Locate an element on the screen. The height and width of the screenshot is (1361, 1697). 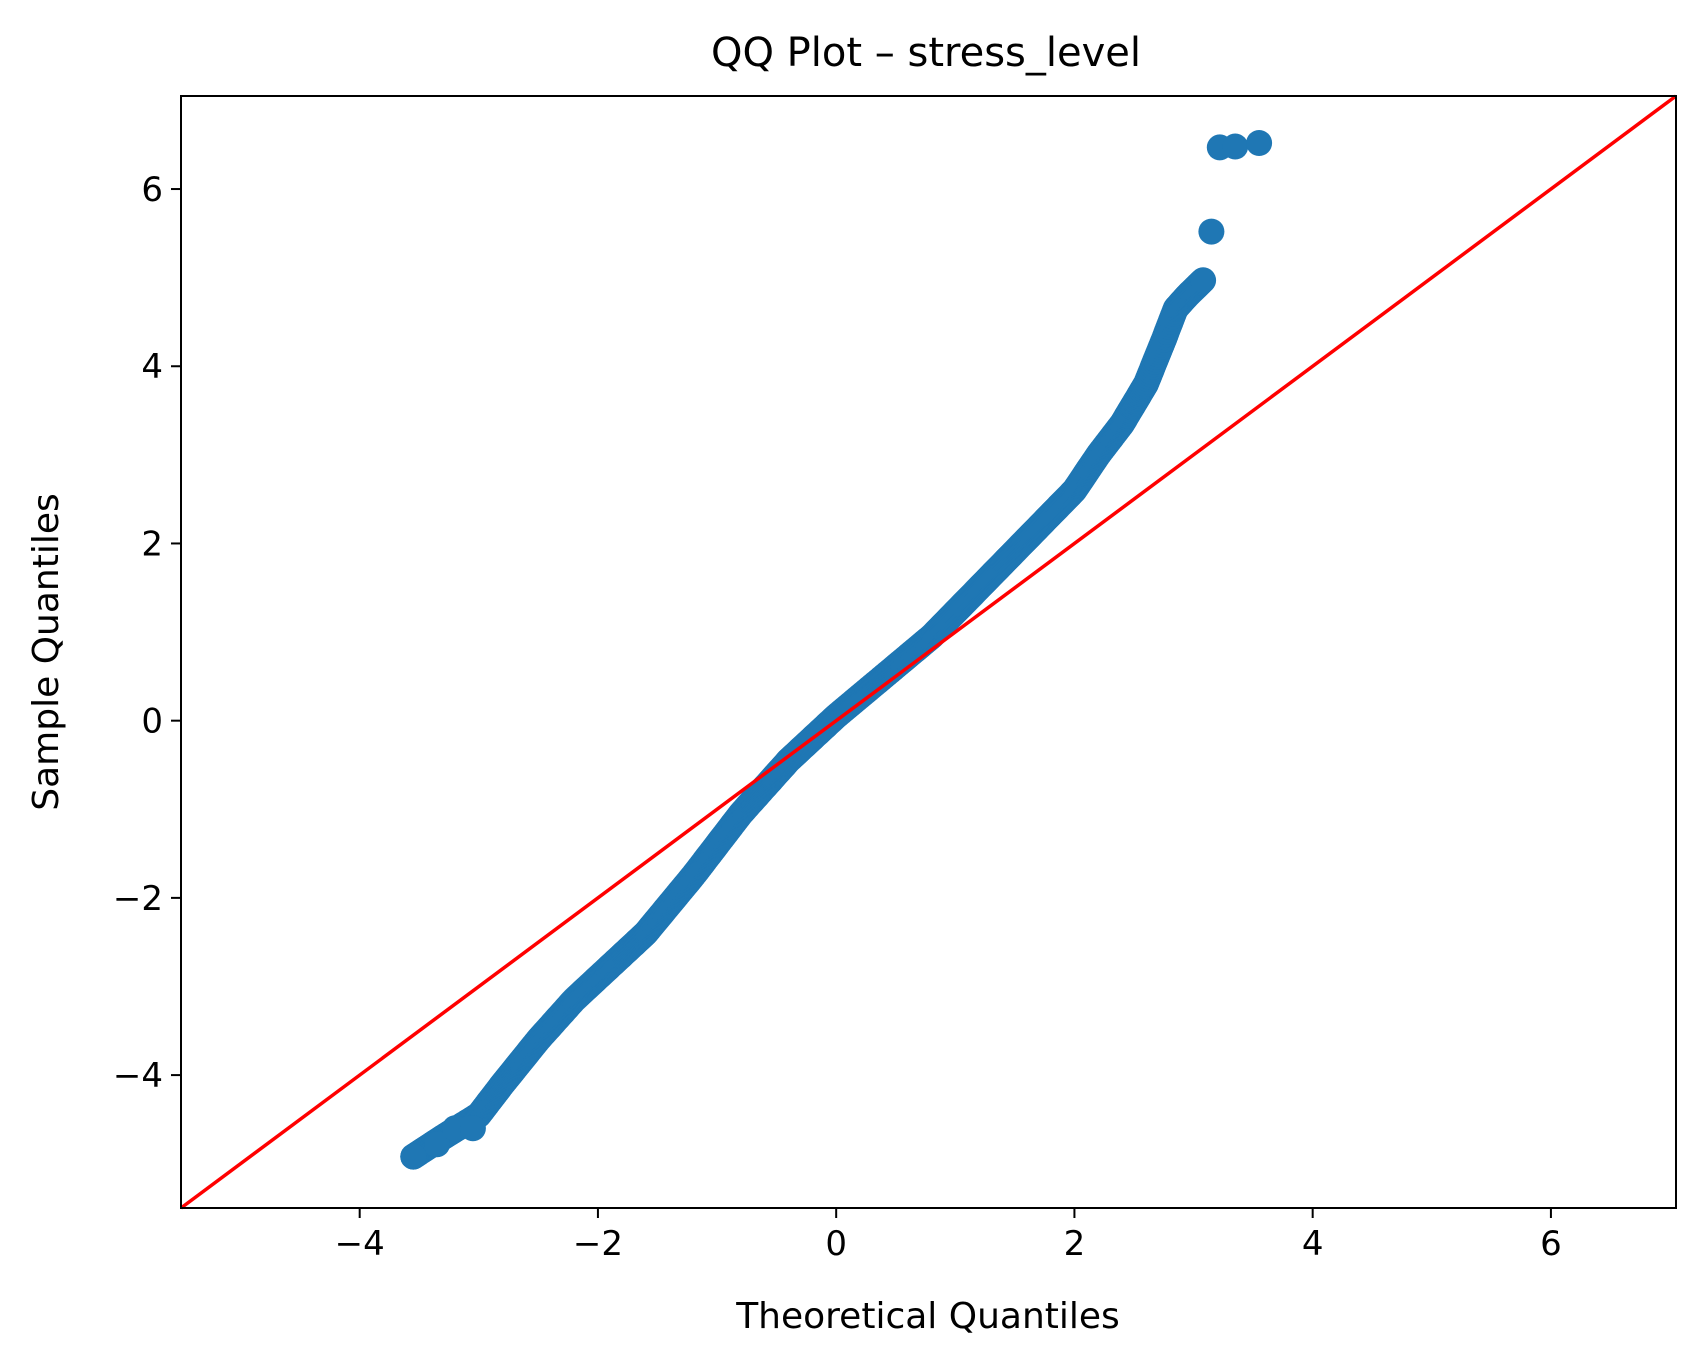
y-tick-label: 0 is located at coordinates (152, 722).